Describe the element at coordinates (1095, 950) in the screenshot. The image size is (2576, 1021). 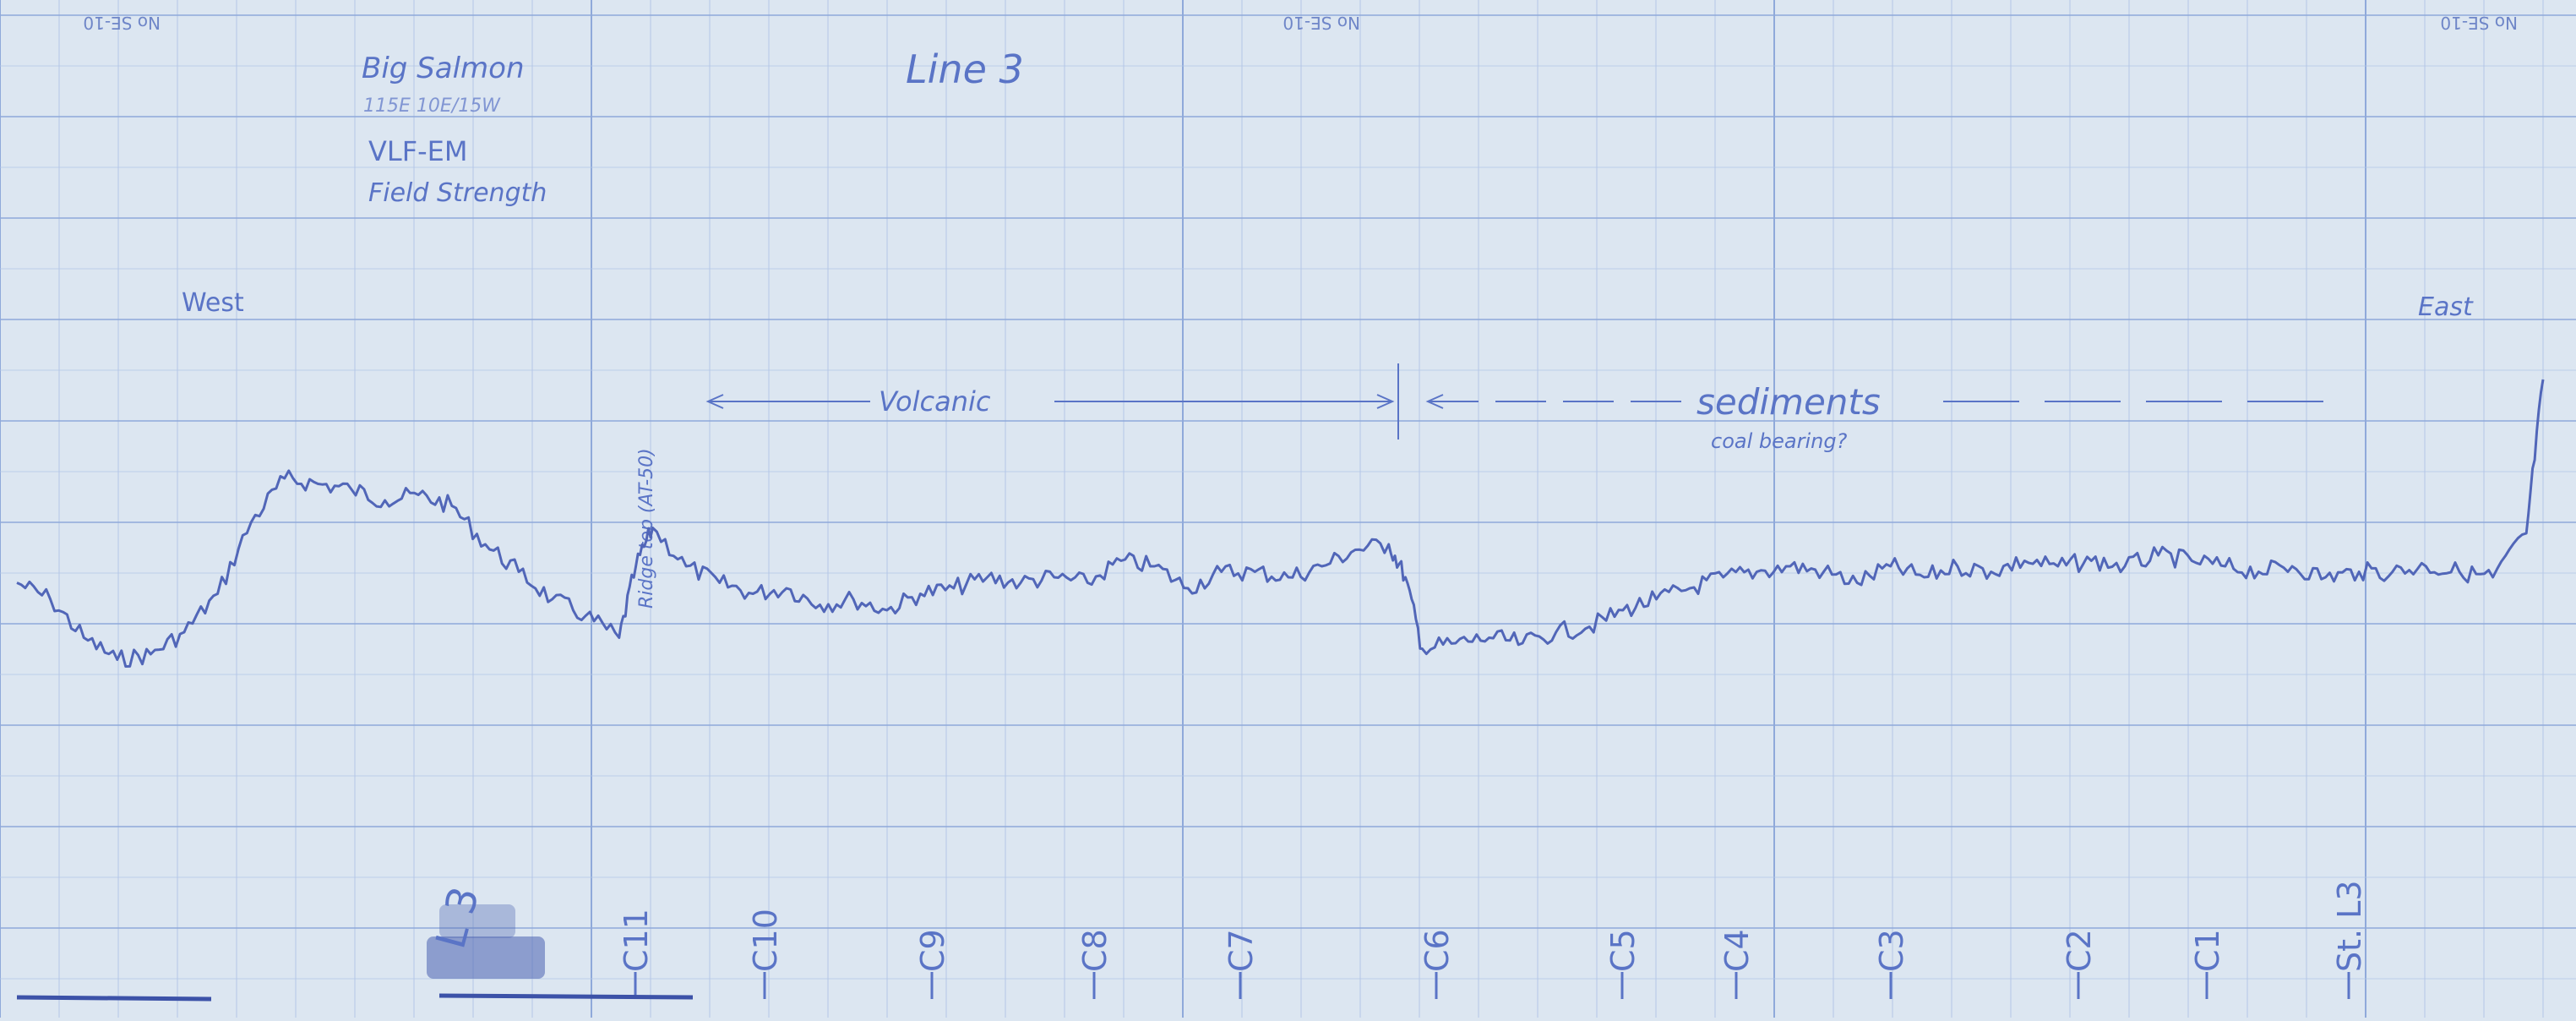
I see `station-label: C8` at that location.